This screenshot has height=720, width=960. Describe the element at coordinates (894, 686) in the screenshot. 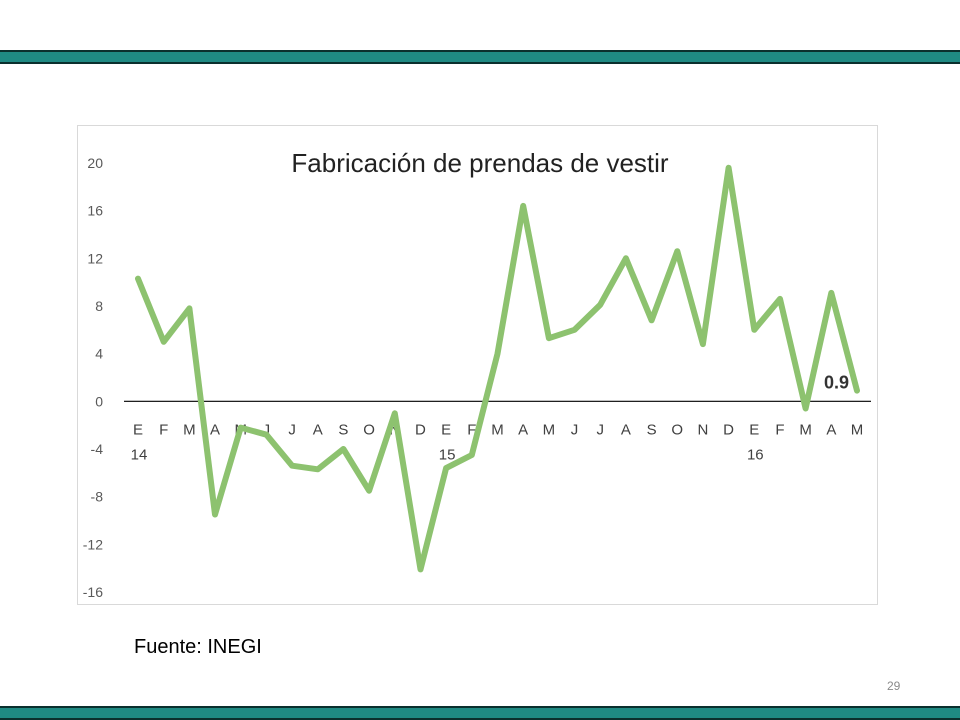

I see `page-number: 29` at that location.